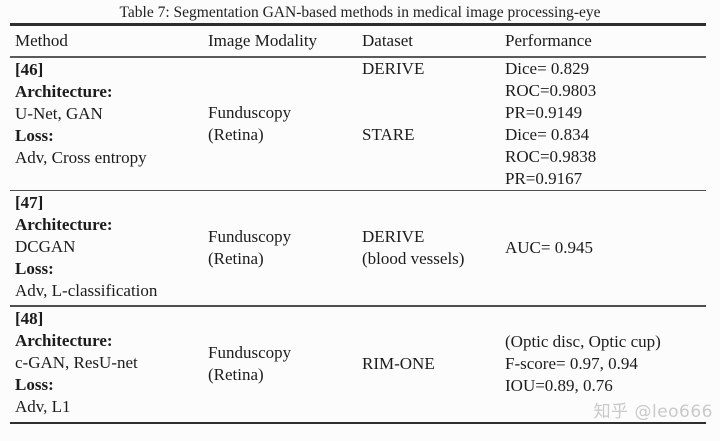 This screenshot has width=720, height=441. What do you see at coordinates (571, 363) in the screenshot?
I see `performance-line: F-score= 0.97, 0.94` at bounding box center [571, 363].